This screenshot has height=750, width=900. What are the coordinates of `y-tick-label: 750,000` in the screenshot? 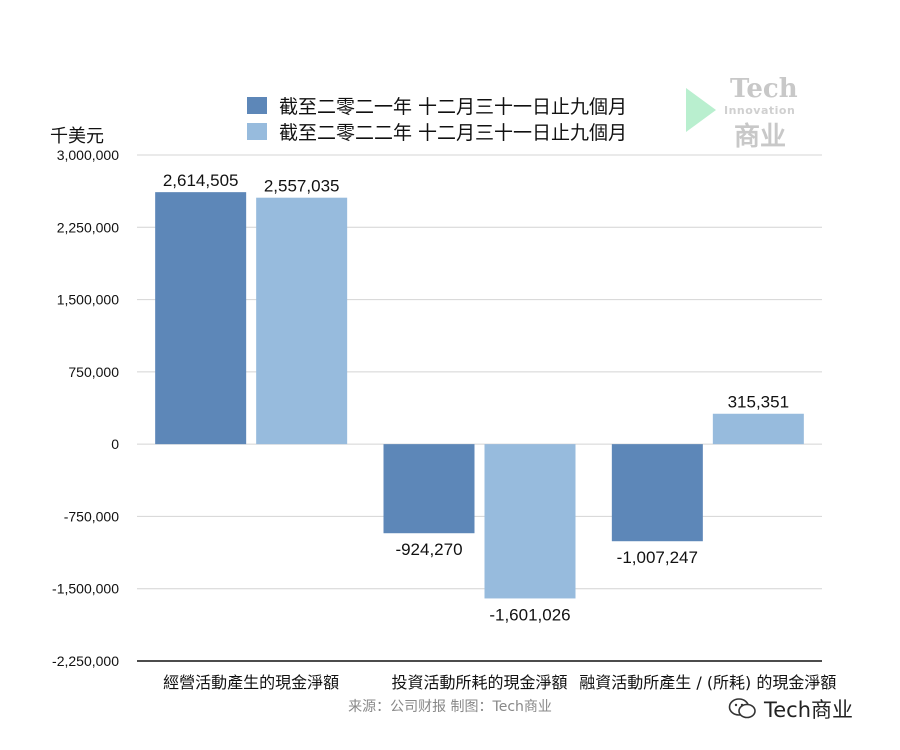 It's located at (93, 372).